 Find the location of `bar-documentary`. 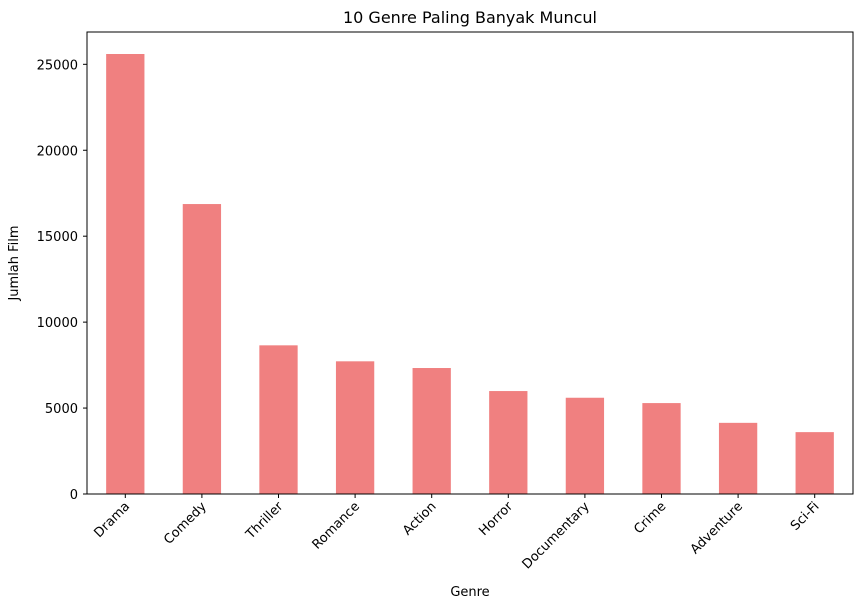

bar-documentary is located at coordinates (585, 445).